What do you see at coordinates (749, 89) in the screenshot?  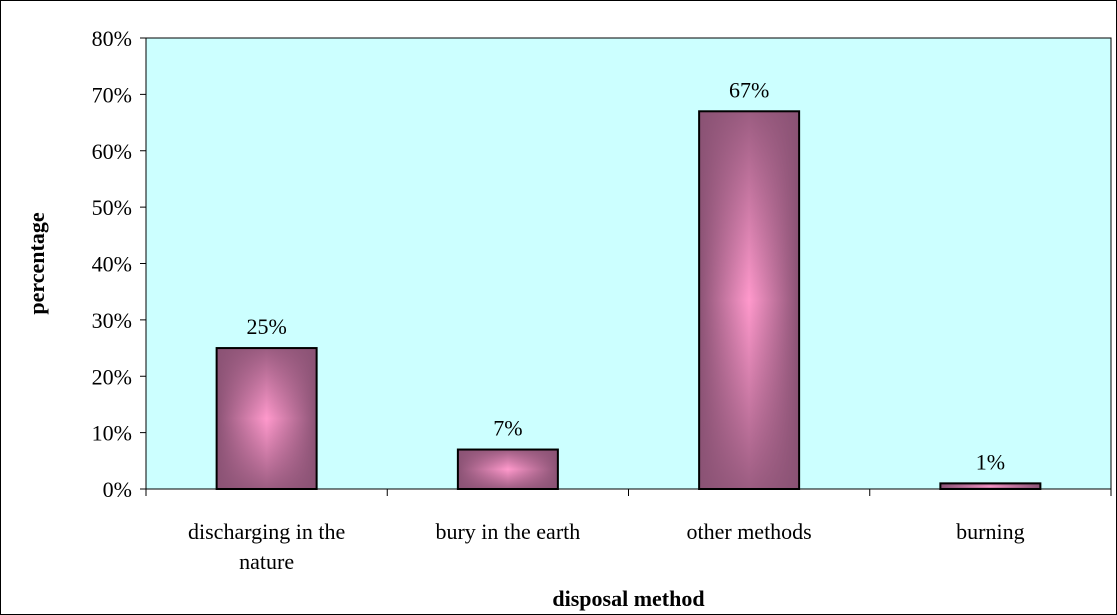 I see `data-label-2: 67%` at bounding box center [749, 89].